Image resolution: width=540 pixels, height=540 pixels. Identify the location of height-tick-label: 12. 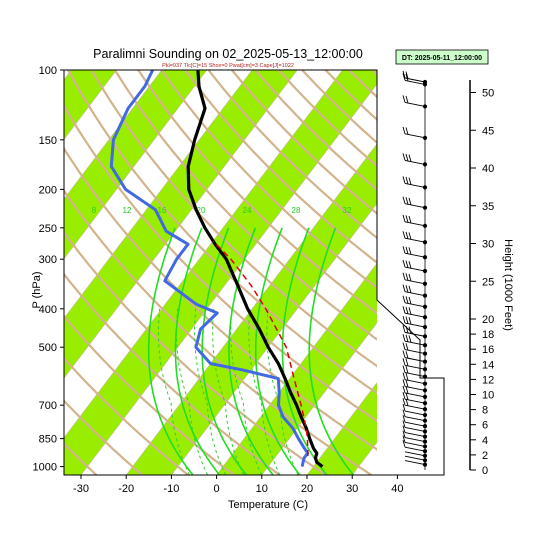
(488, 380).